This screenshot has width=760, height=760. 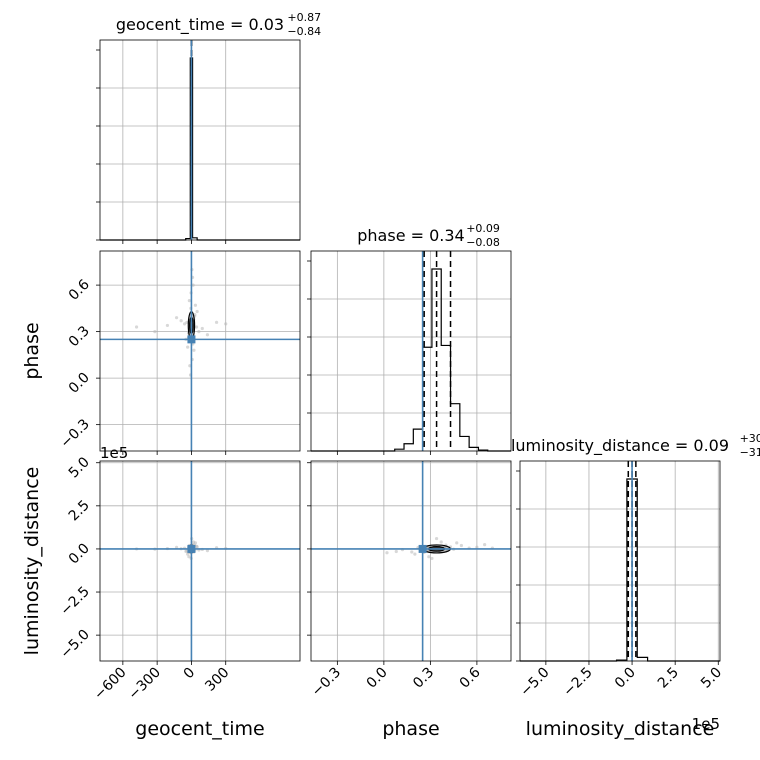 I want to click on panel-geocent_time-vs-geocent_time: geocent_time = 0.03 +0.87−0.84, so click(x=208, y=127).